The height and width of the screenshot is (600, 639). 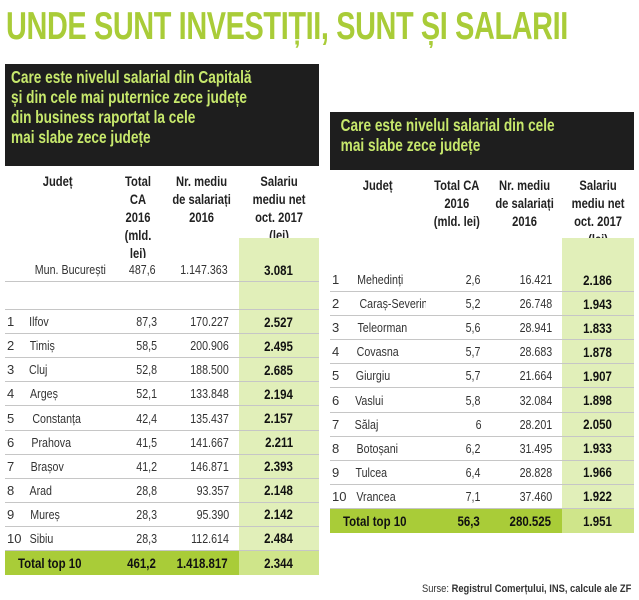 What do you see at coordinates (364, 496) in the screenshot?
I see `county-name: 10 Vrancea` at bounding box center [364, 496].